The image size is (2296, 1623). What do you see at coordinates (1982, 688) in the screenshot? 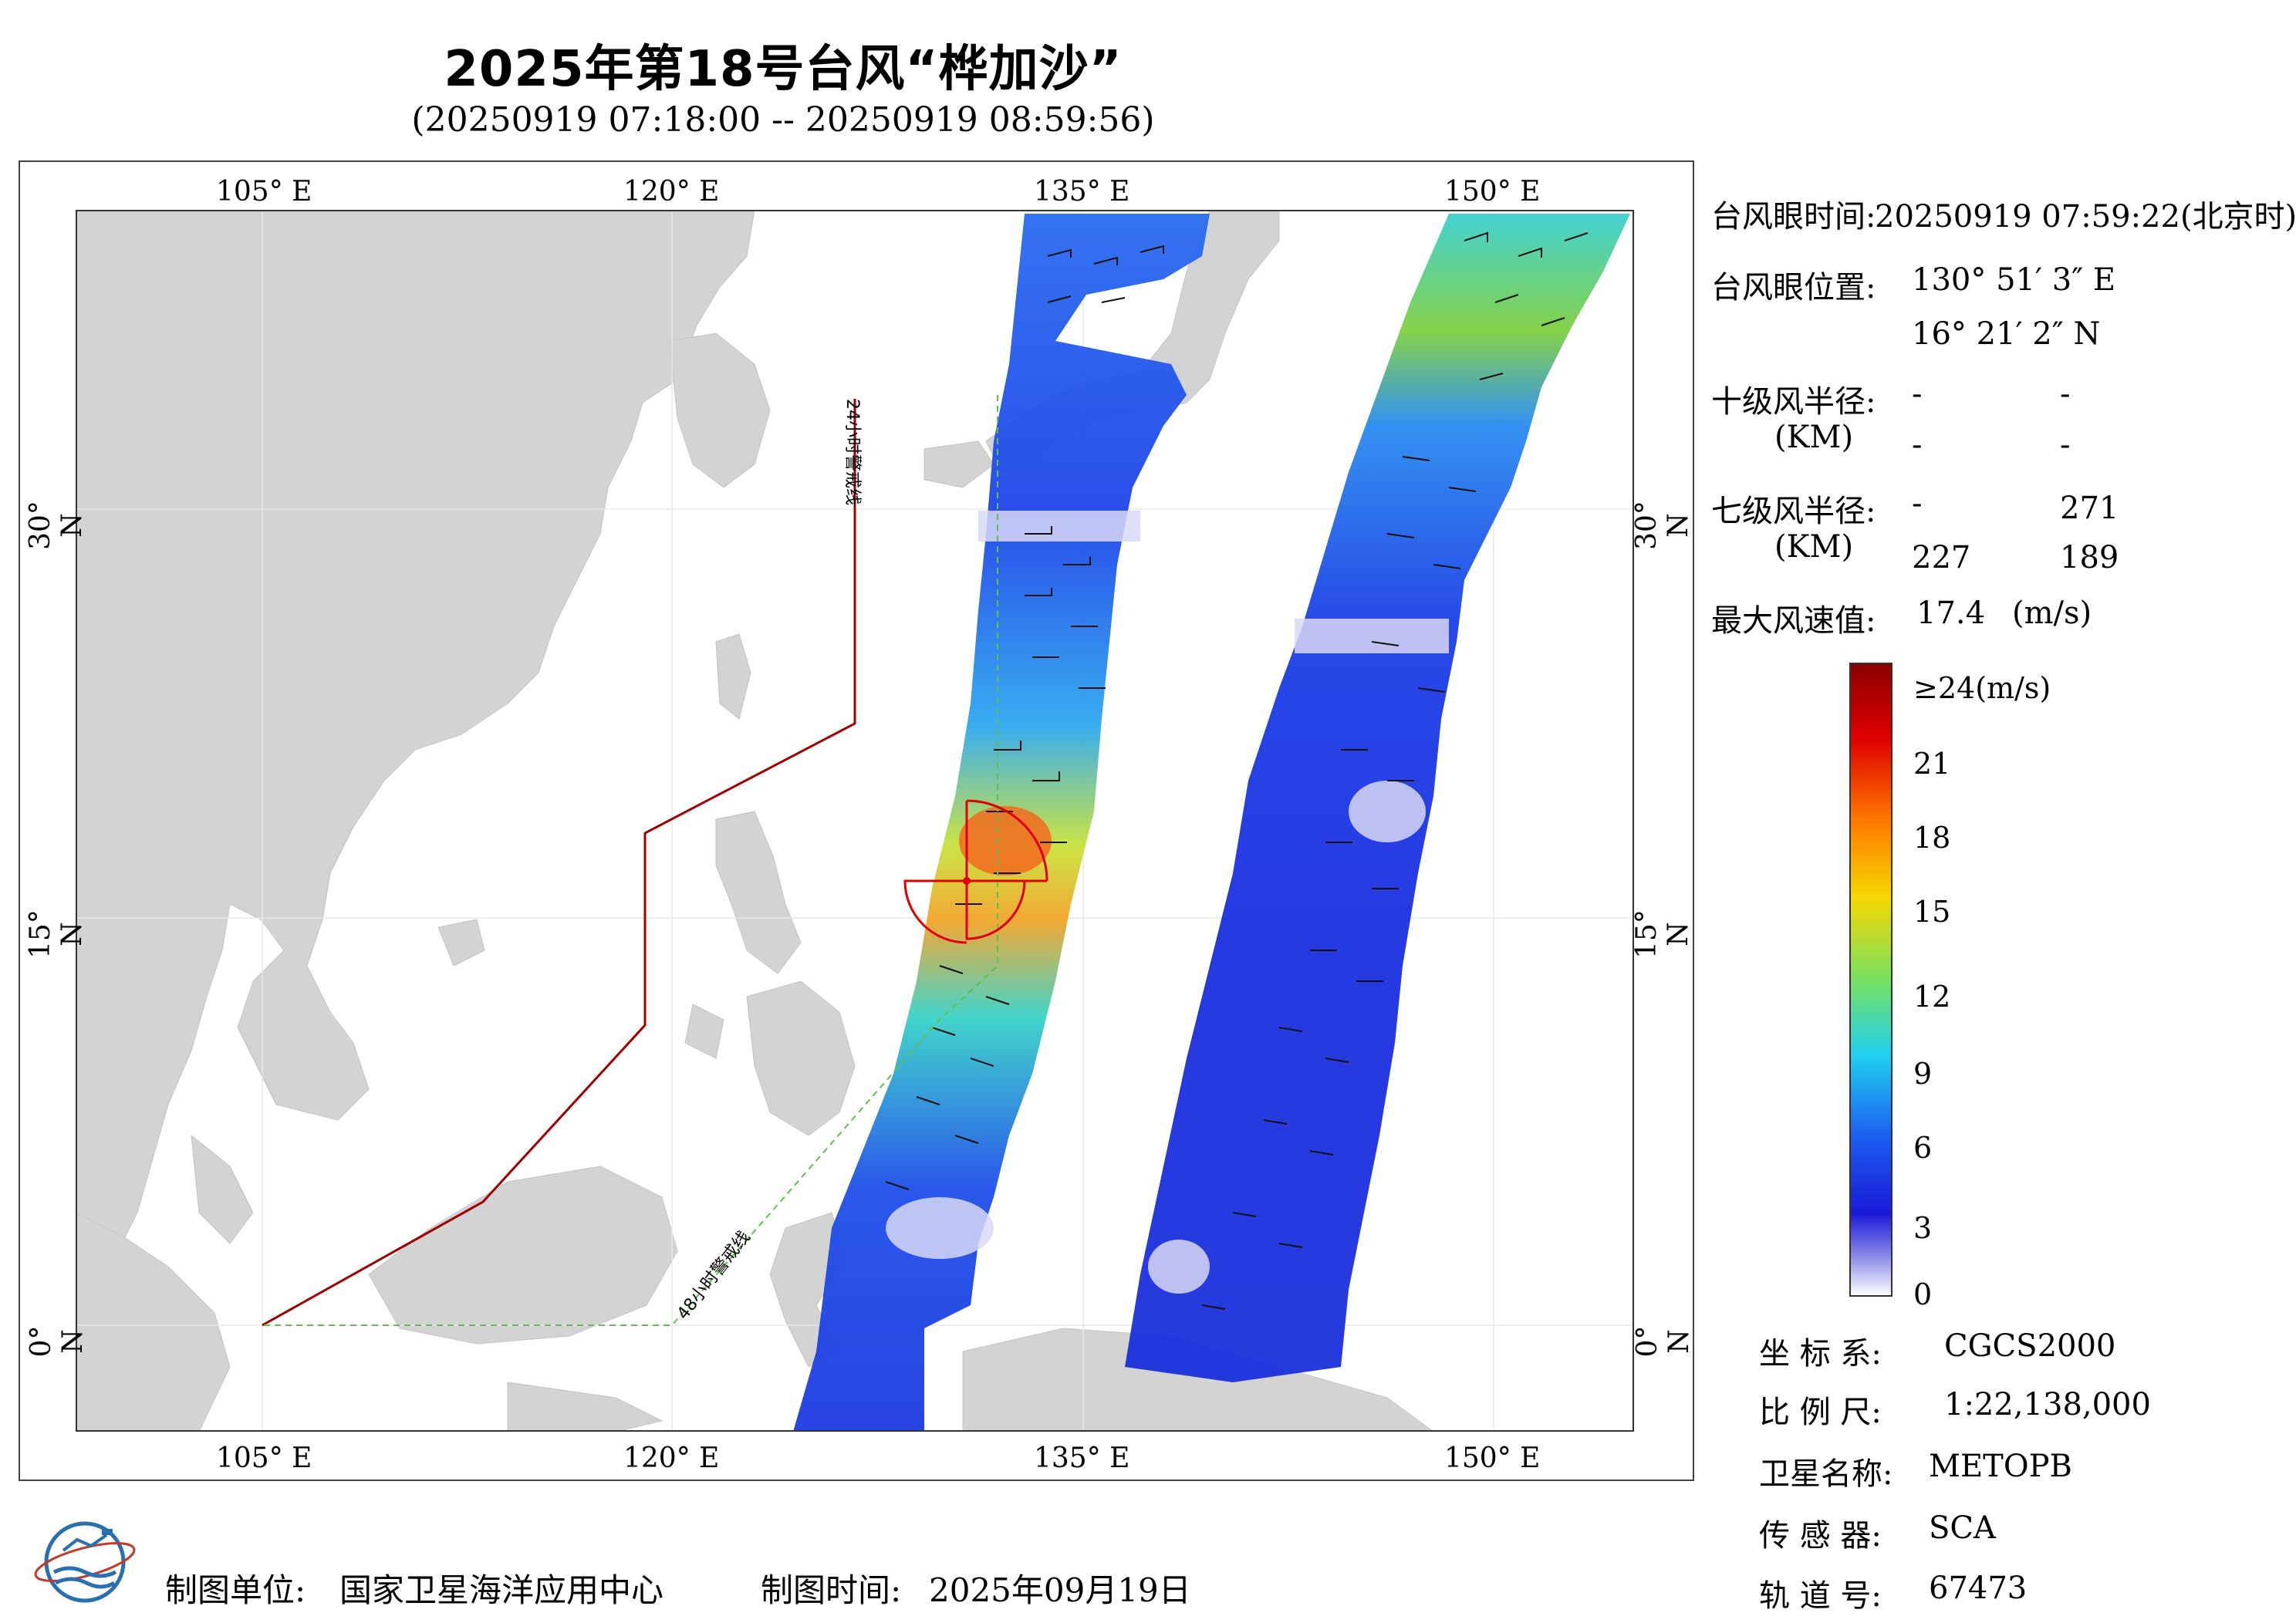
I see `colorbar-label-24: ≥24(m/s)` at bounding box center [1982, 688].